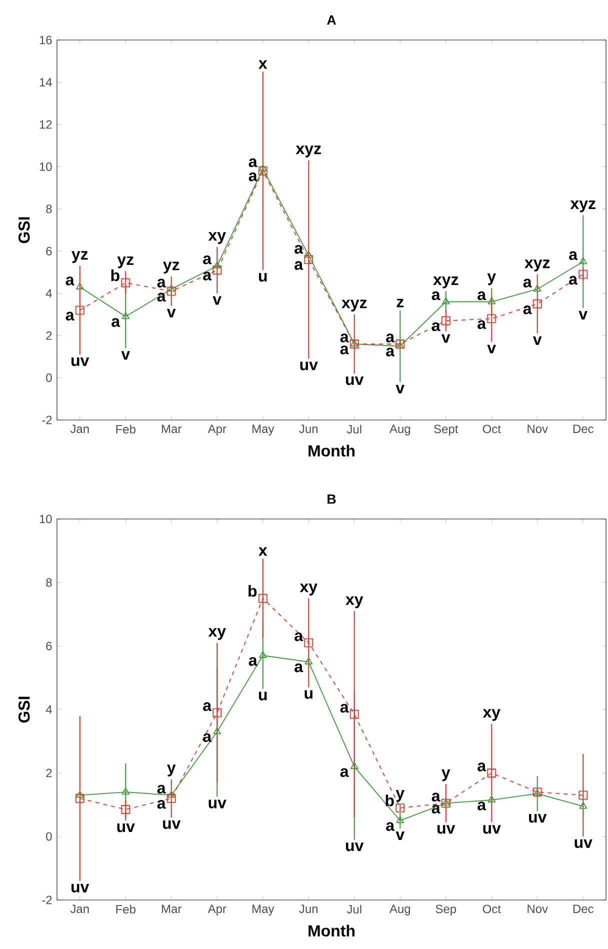  Describe the element at coordinates (46, 82) in the screenshot. I see `y-tick-label: 14` at that location.